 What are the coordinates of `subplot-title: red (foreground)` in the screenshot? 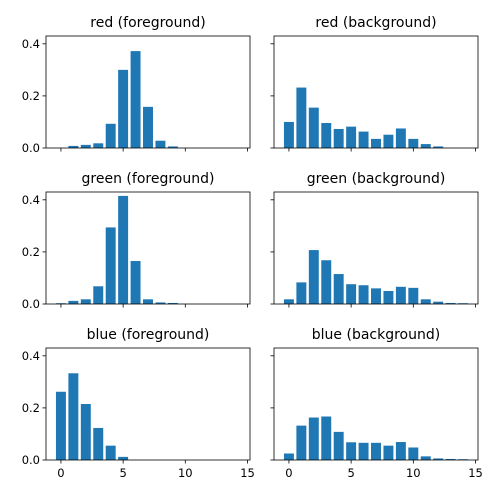 It's located at (147, 23).